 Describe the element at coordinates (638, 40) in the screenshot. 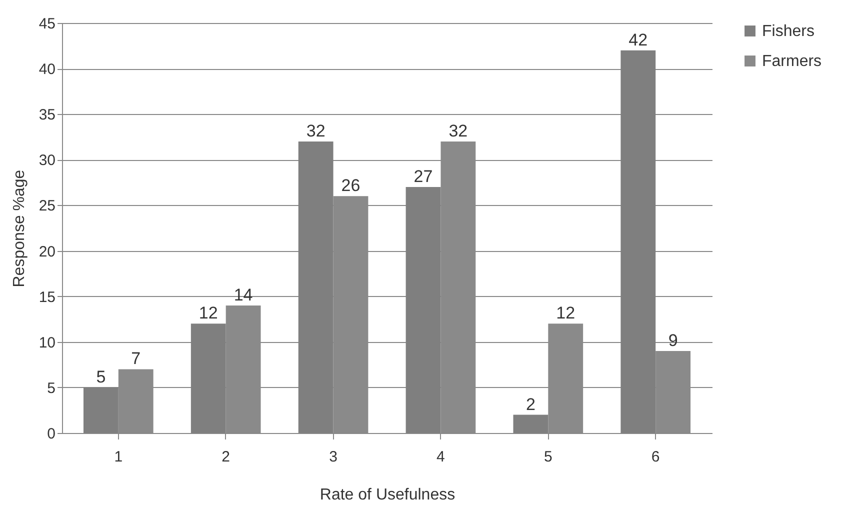

I see `data-label: 42` at that location.